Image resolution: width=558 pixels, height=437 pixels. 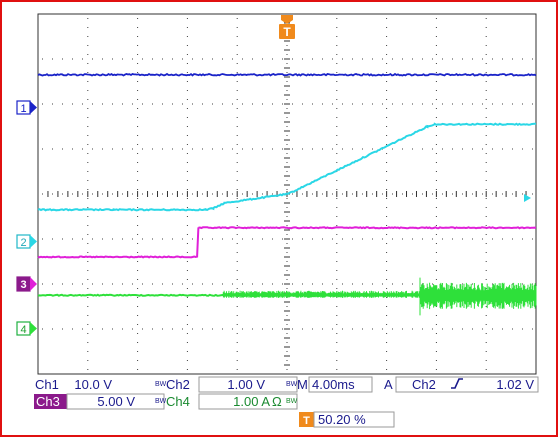 What do you see at coordinates (347, 419) in the screenshot?
I see `trigger-position-readout: T 50.20 %` at bounding box center [347, 419].